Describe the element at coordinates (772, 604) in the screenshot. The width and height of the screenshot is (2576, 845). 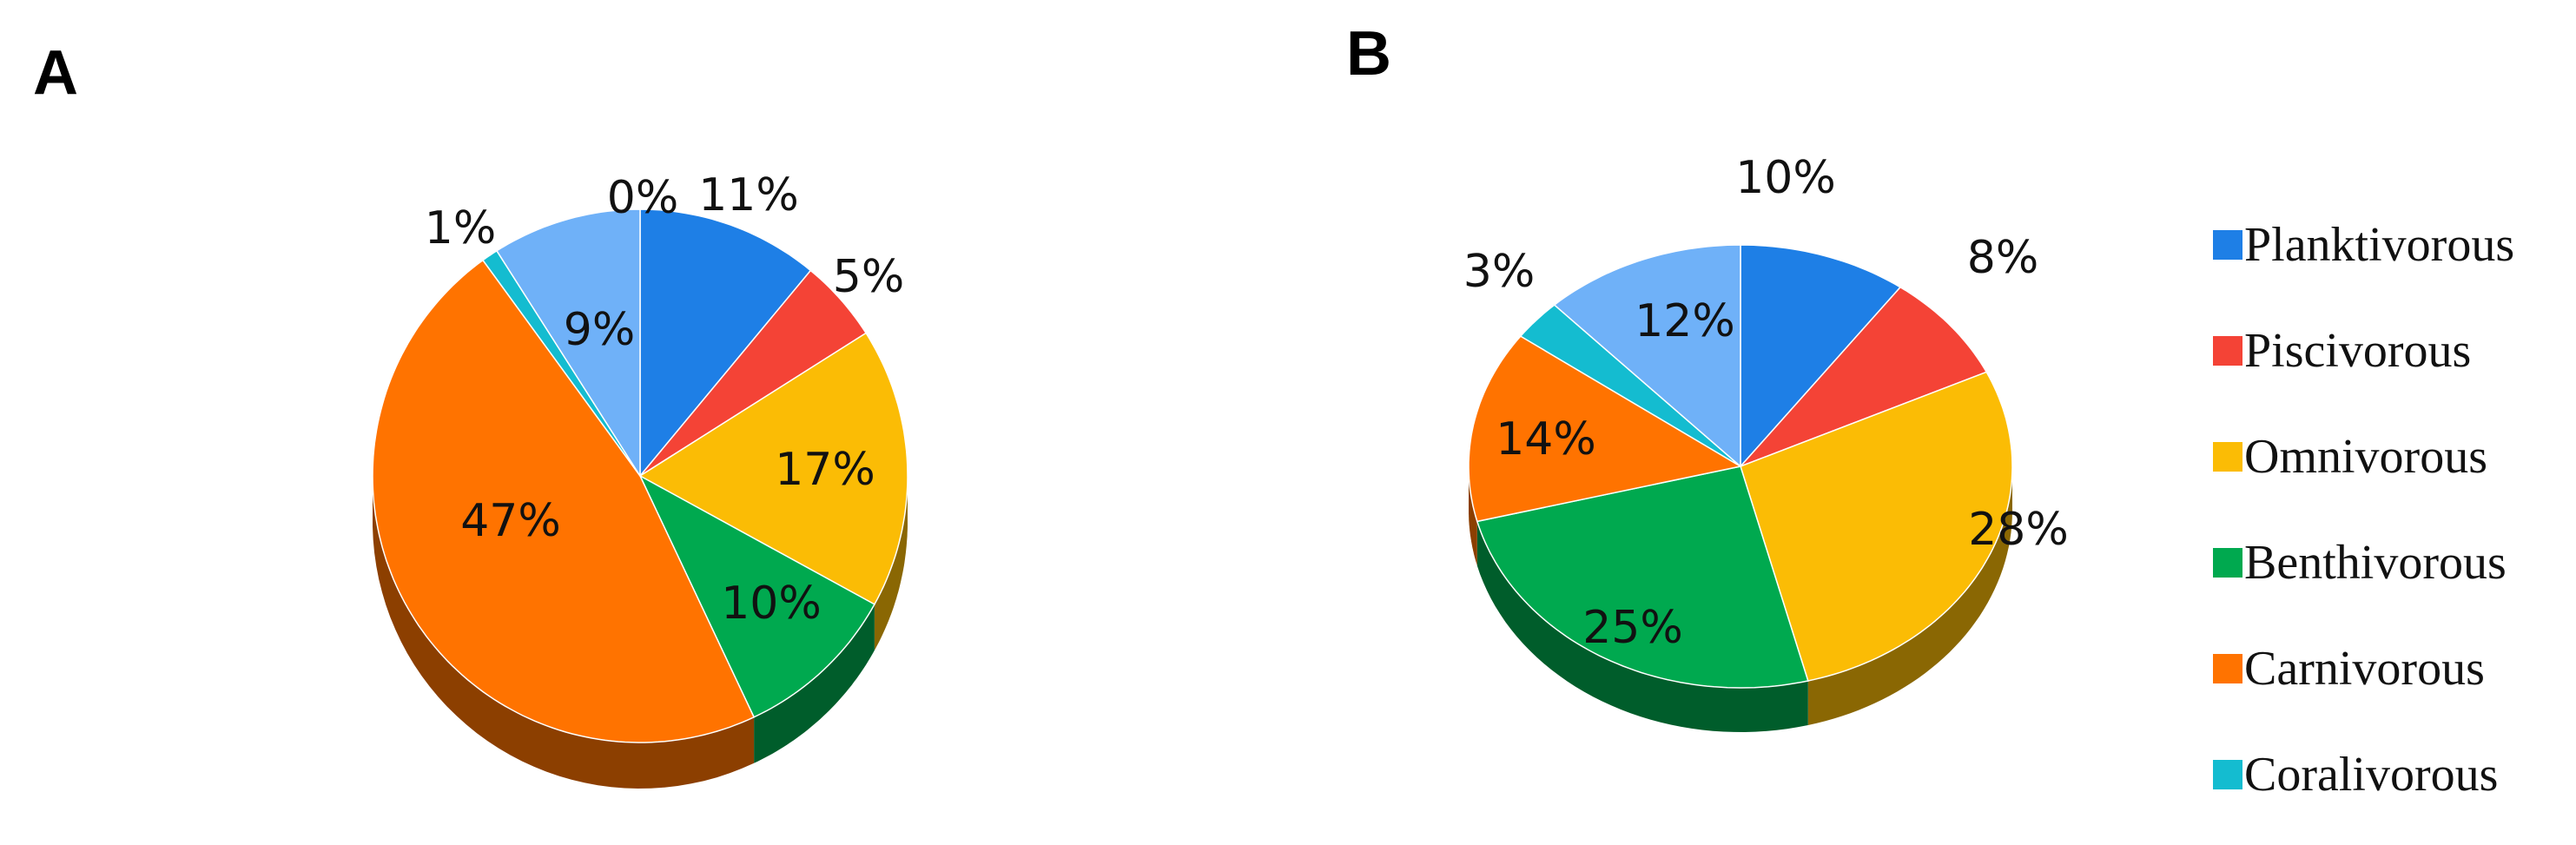
I see `slice-label-benthivorous-3: 10%` at that location.